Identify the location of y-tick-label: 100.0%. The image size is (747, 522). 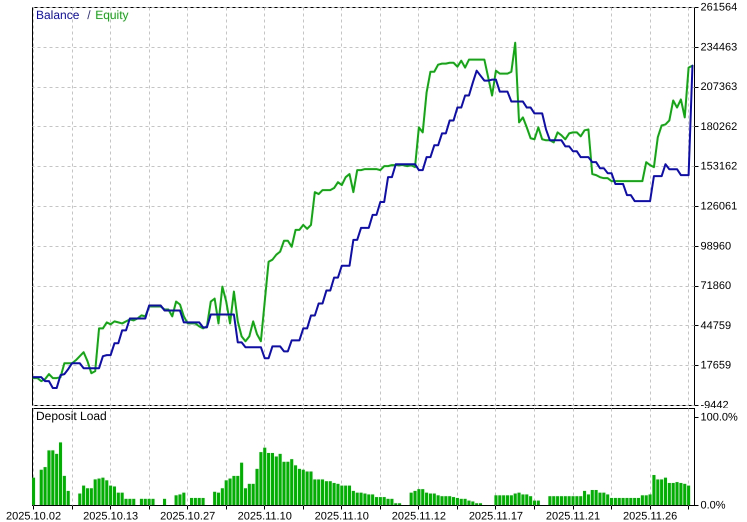
(719, 417).